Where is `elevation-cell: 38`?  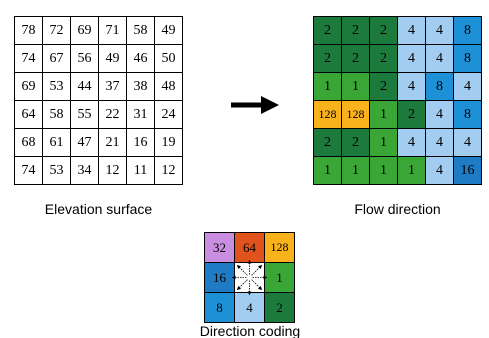
elevation-cell: 38 is located at coordinates (140, 86).